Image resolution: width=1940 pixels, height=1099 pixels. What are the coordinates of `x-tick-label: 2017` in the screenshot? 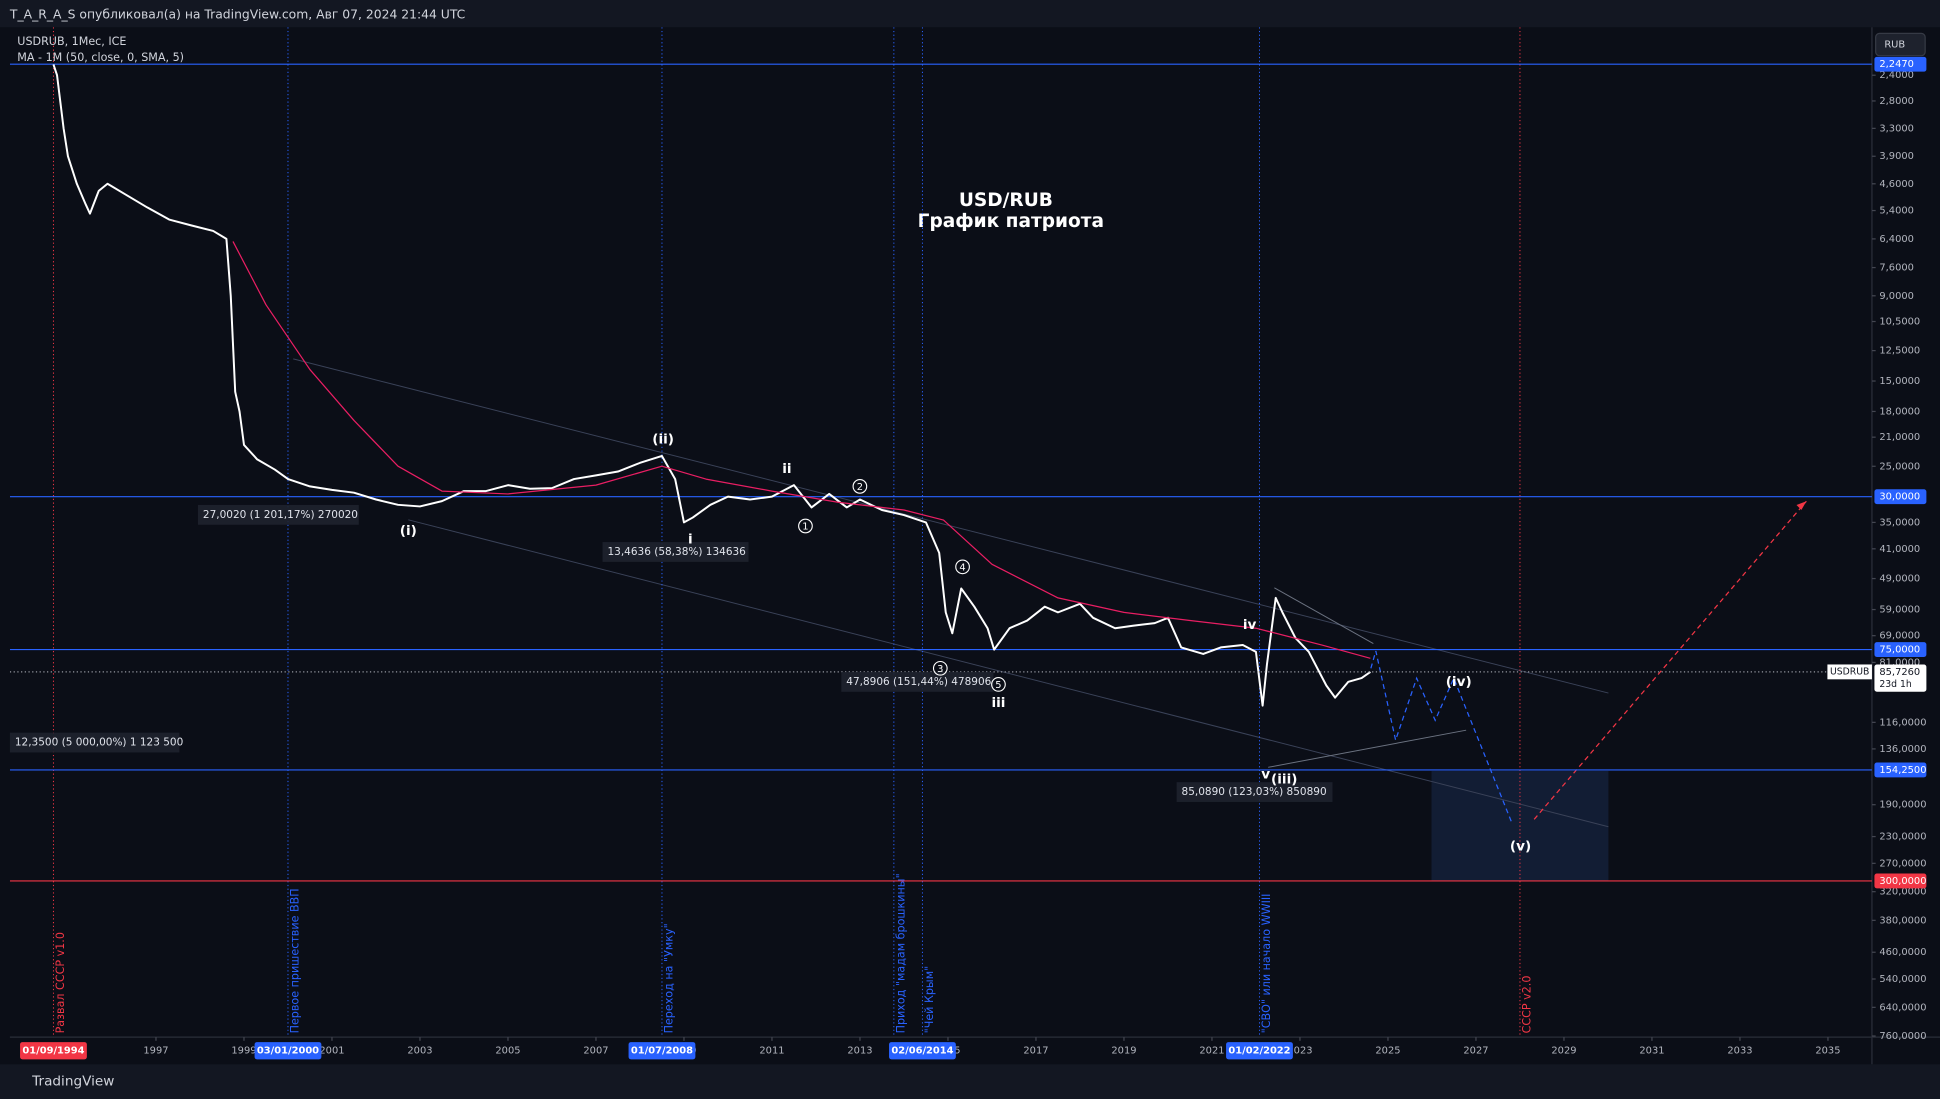 It's located at (1035, 1051).